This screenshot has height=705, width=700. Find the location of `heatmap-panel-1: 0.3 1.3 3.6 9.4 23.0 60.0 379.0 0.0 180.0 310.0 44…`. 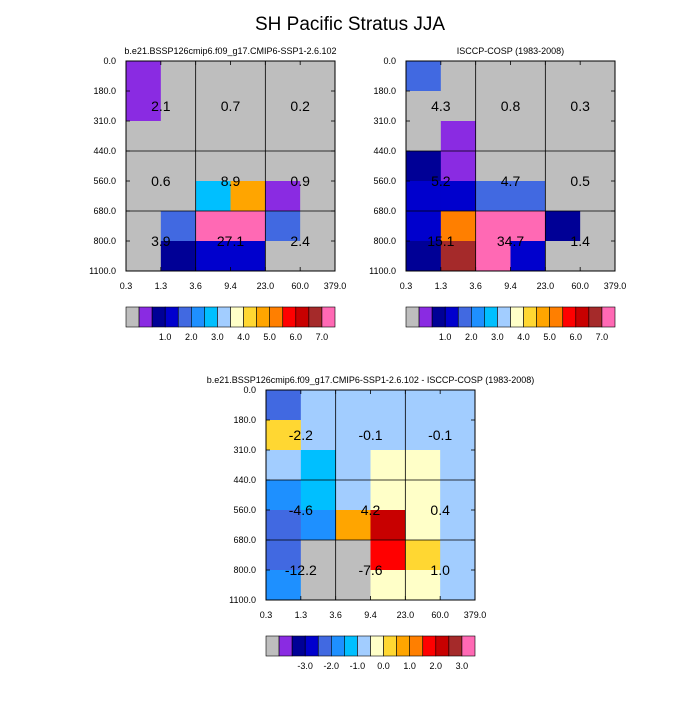

heatmap-panel-1: 0.3 1.3 3.6 9.4 23.0 60.0 379.0 0.0 180.0 310.0 44… is located at coordinates (217, 168).